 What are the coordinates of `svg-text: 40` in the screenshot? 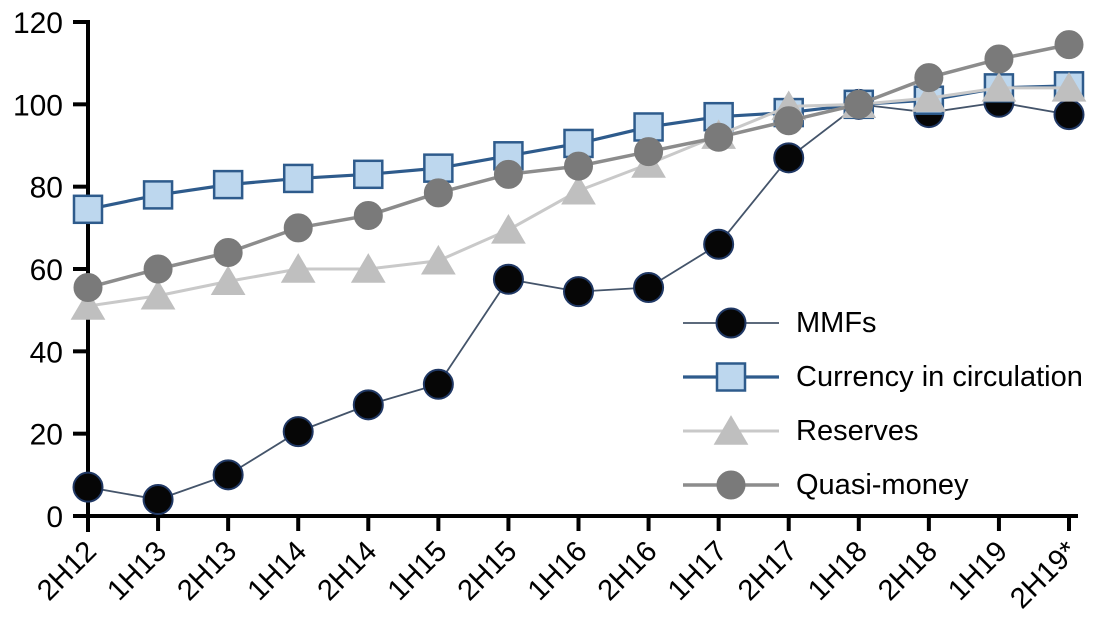 It's located at (46, 352).